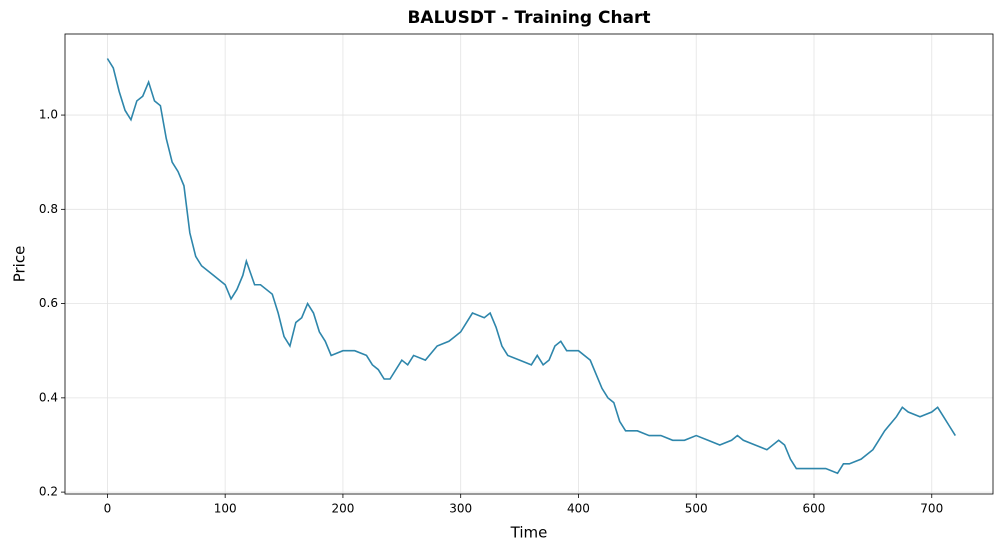 The image size is (1005, 552). What do you see at coordinates (529, 533) in the screenshot?
I see `x-axis-label: Time` at bounding box center [529, 533].